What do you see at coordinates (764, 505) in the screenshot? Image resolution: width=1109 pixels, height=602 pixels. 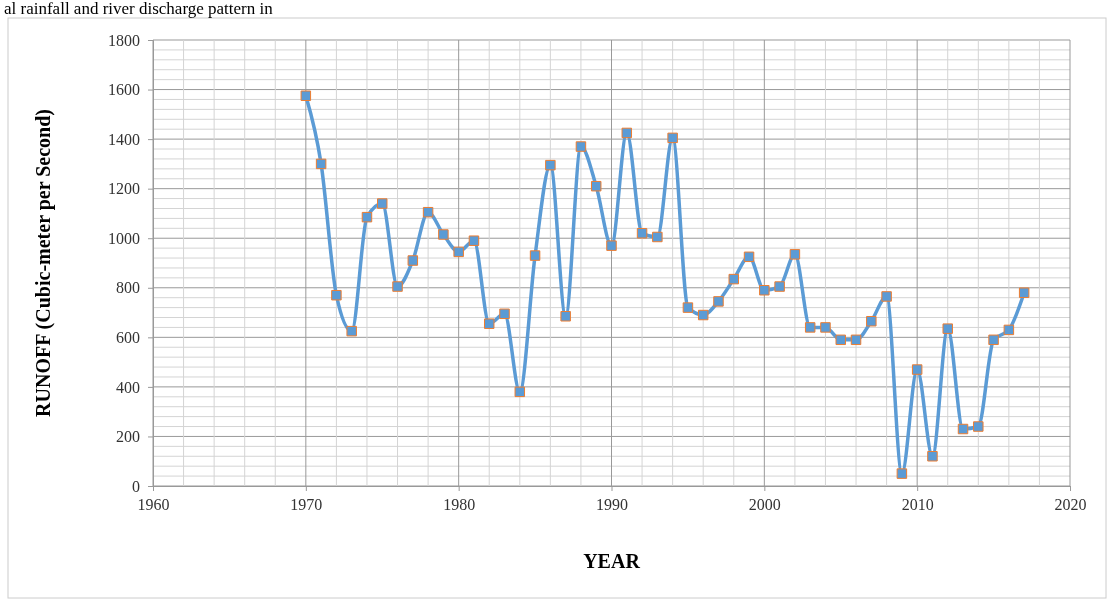 I see `x-tick-label: 2000` at bounding box center [764, 505].